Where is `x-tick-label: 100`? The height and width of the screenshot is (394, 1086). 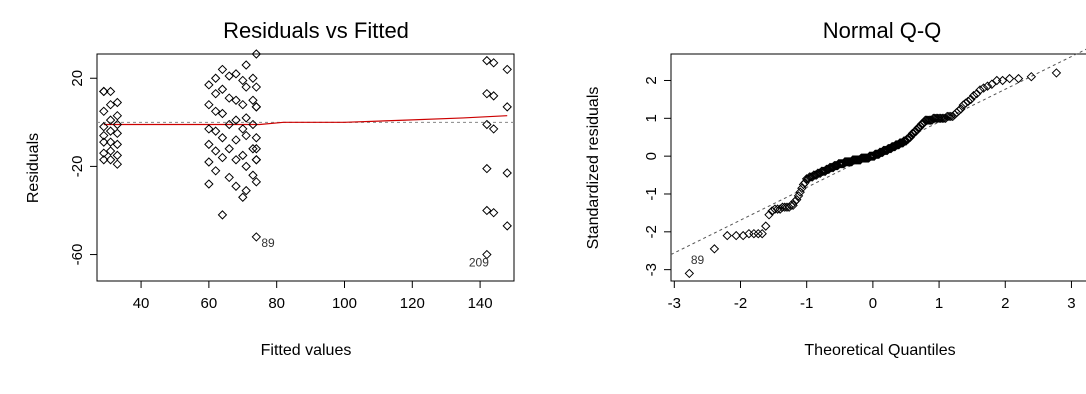 x-tick-label: 100 is located at coordinates (344, 303).